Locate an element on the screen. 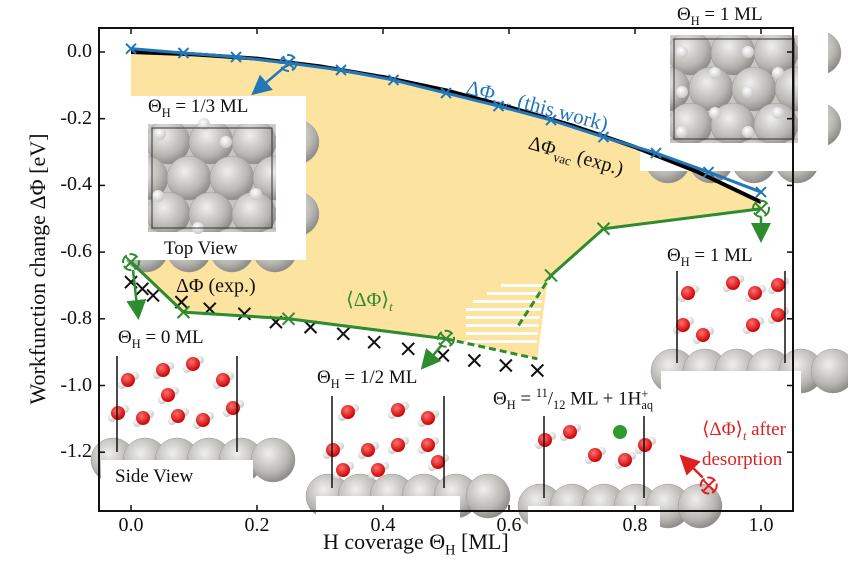 The width and height of the screenshot is (848, 585). y-tick-label: -1.2 is located at coordinates (76, 451).